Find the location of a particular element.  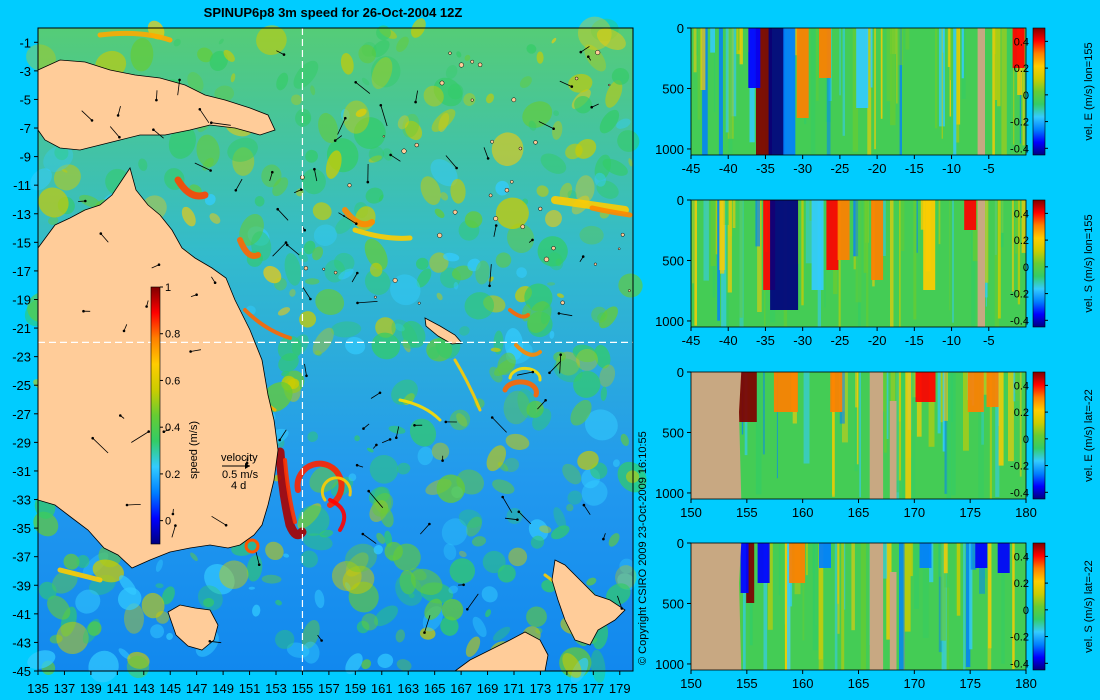

map-y-tick-label: -1 is located at coordinates (25, 42).